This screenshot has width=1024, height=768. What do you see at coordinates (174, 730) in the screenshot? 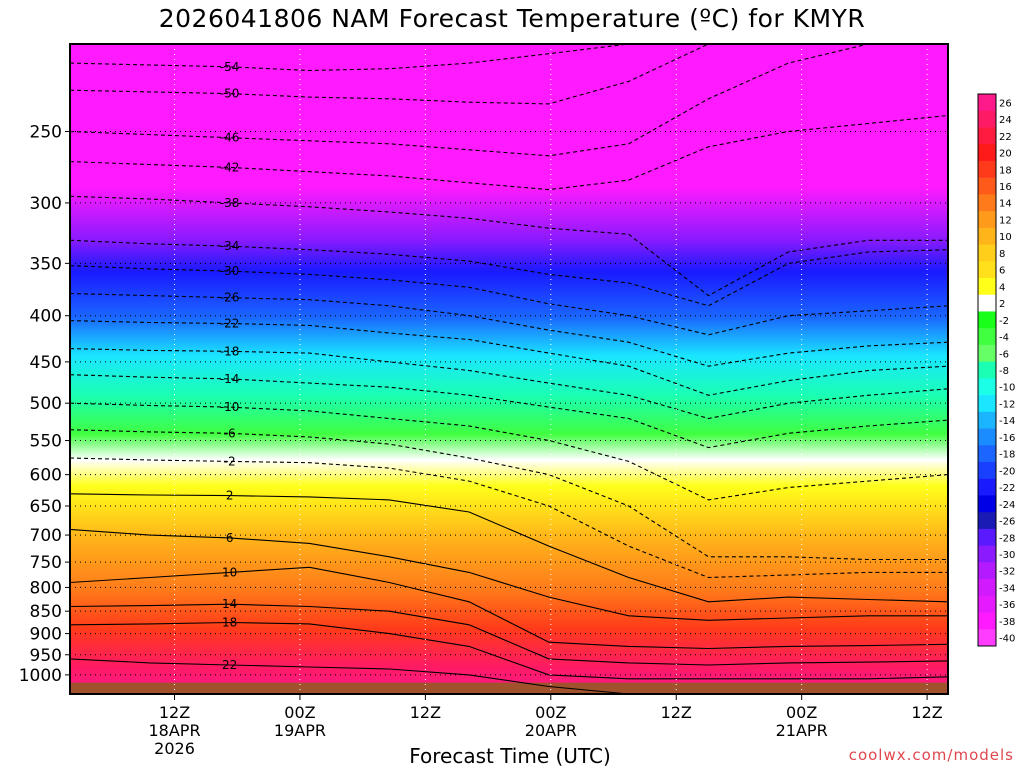
I see `x-tick-label: 18APR` at bounding box center [174, 730].